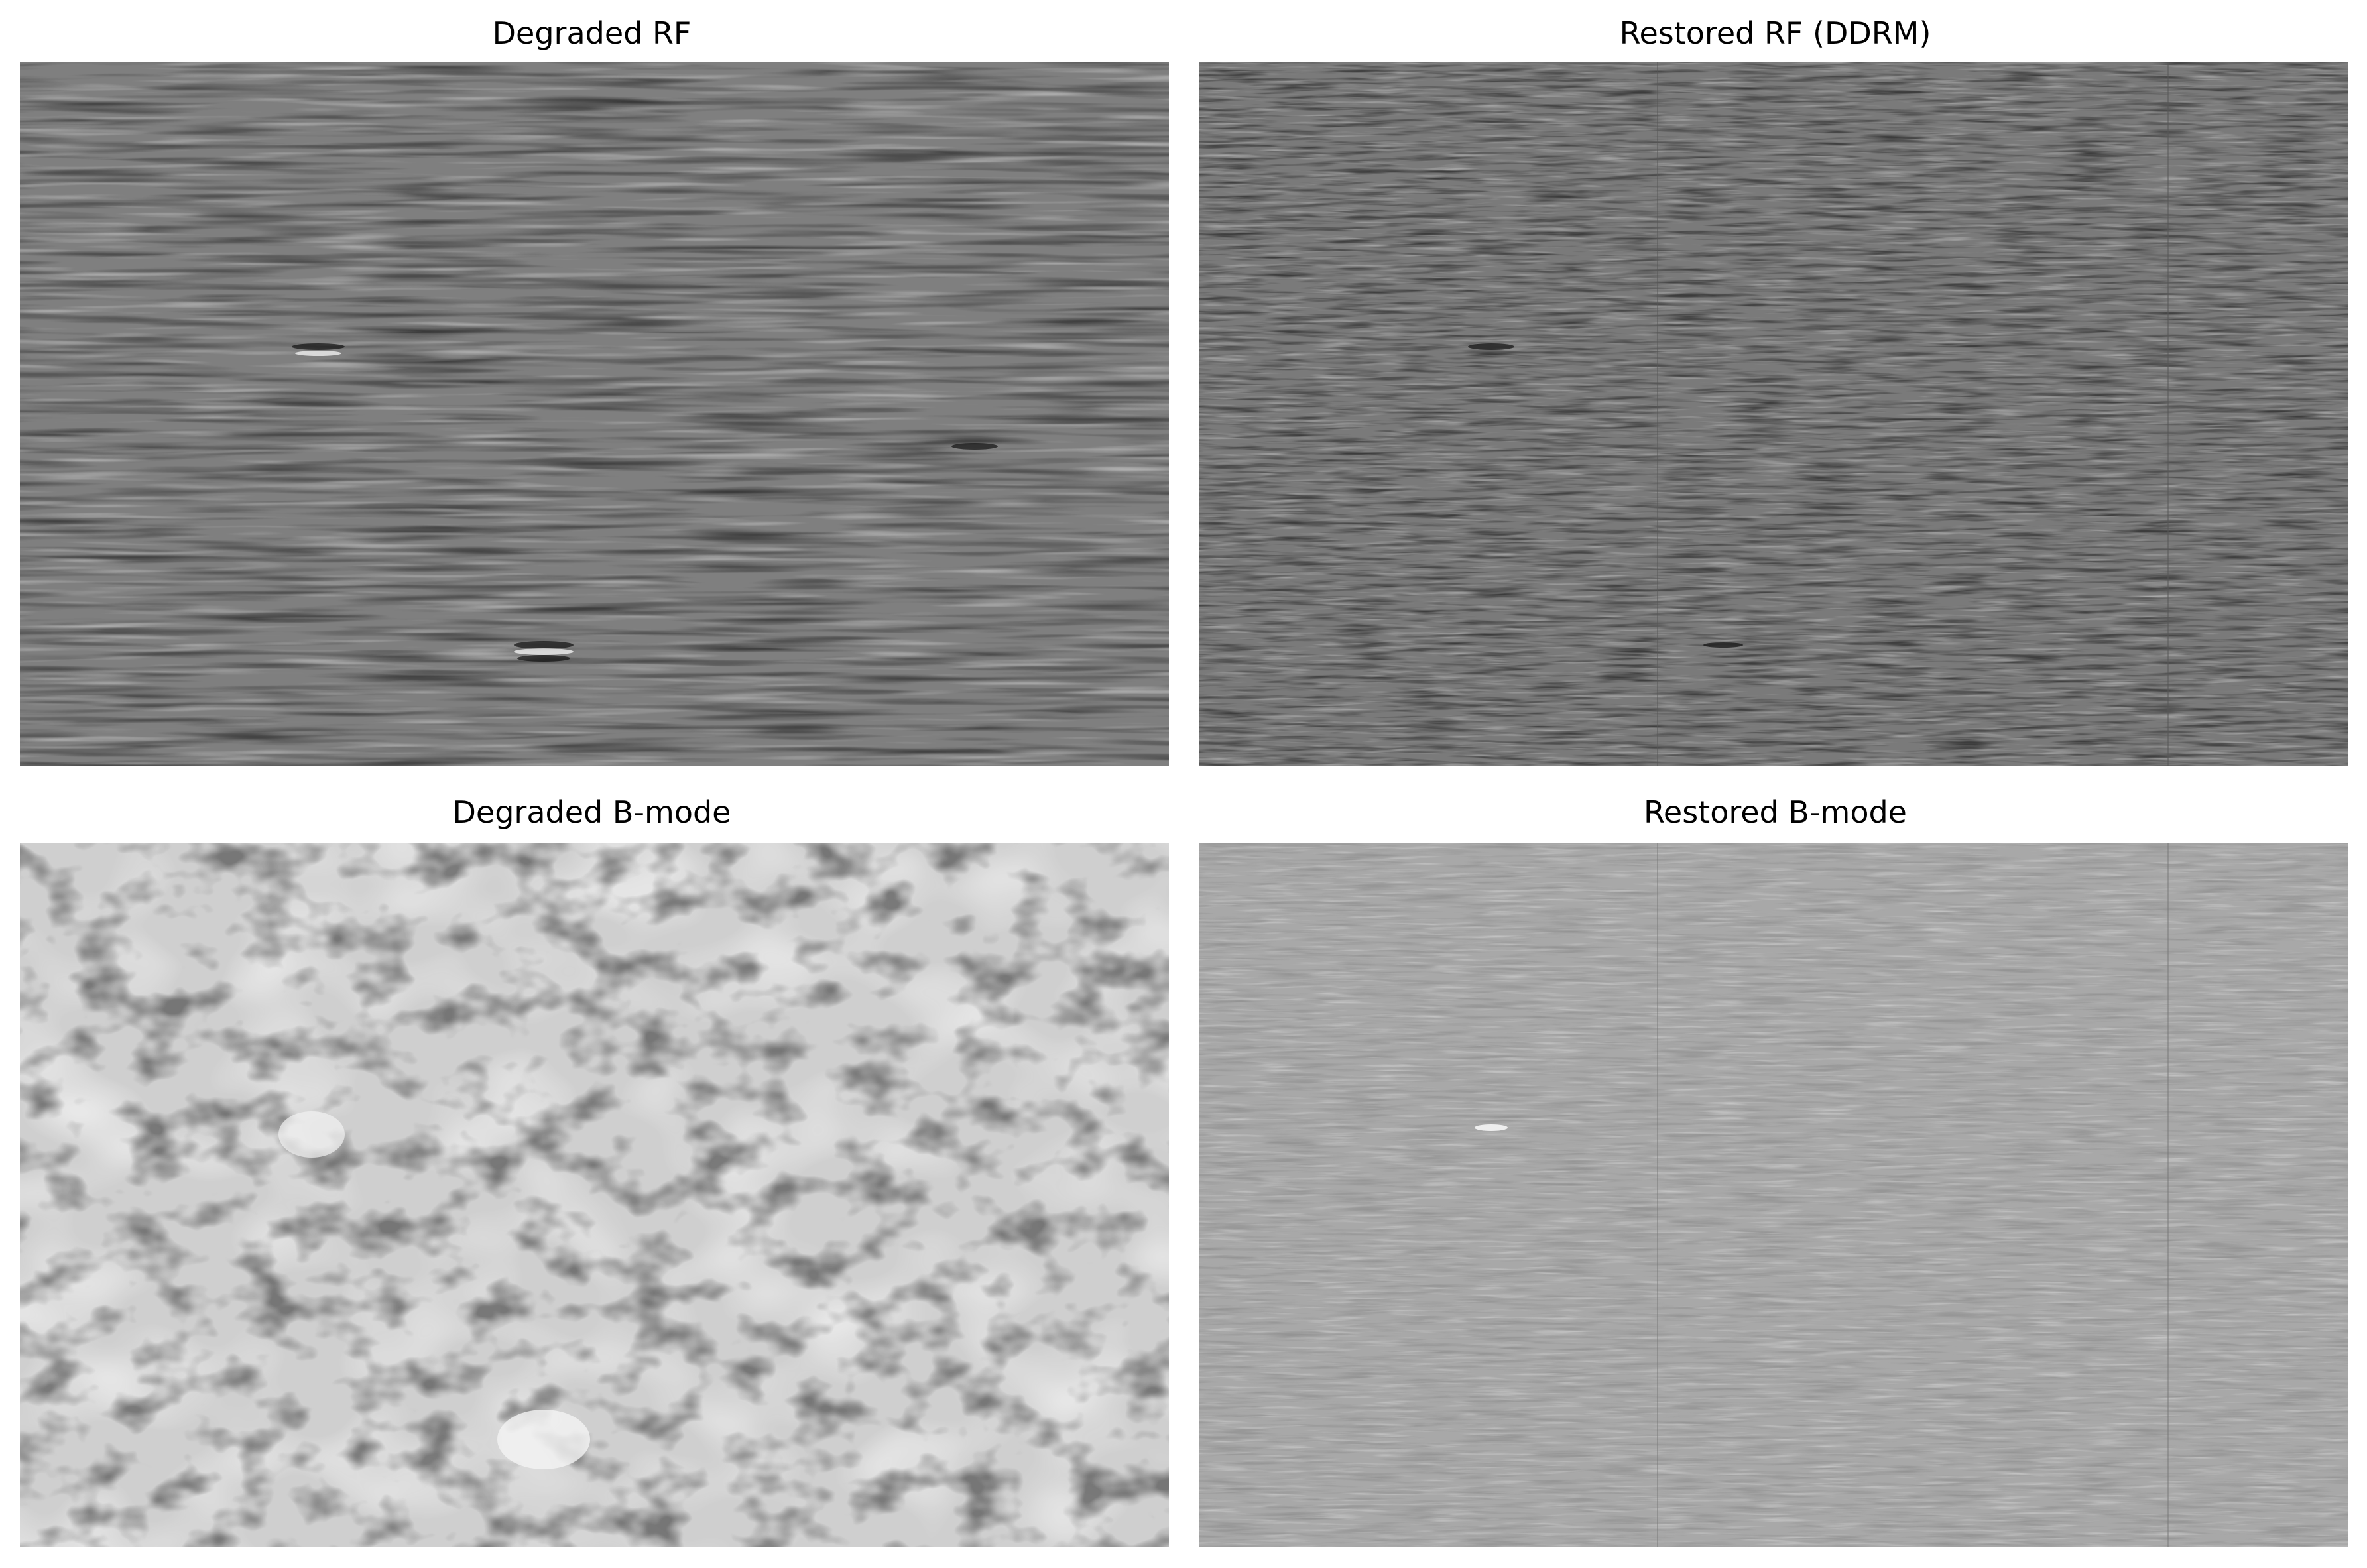  I want to click on panel-title: Degraded RF, so click(592, 33).